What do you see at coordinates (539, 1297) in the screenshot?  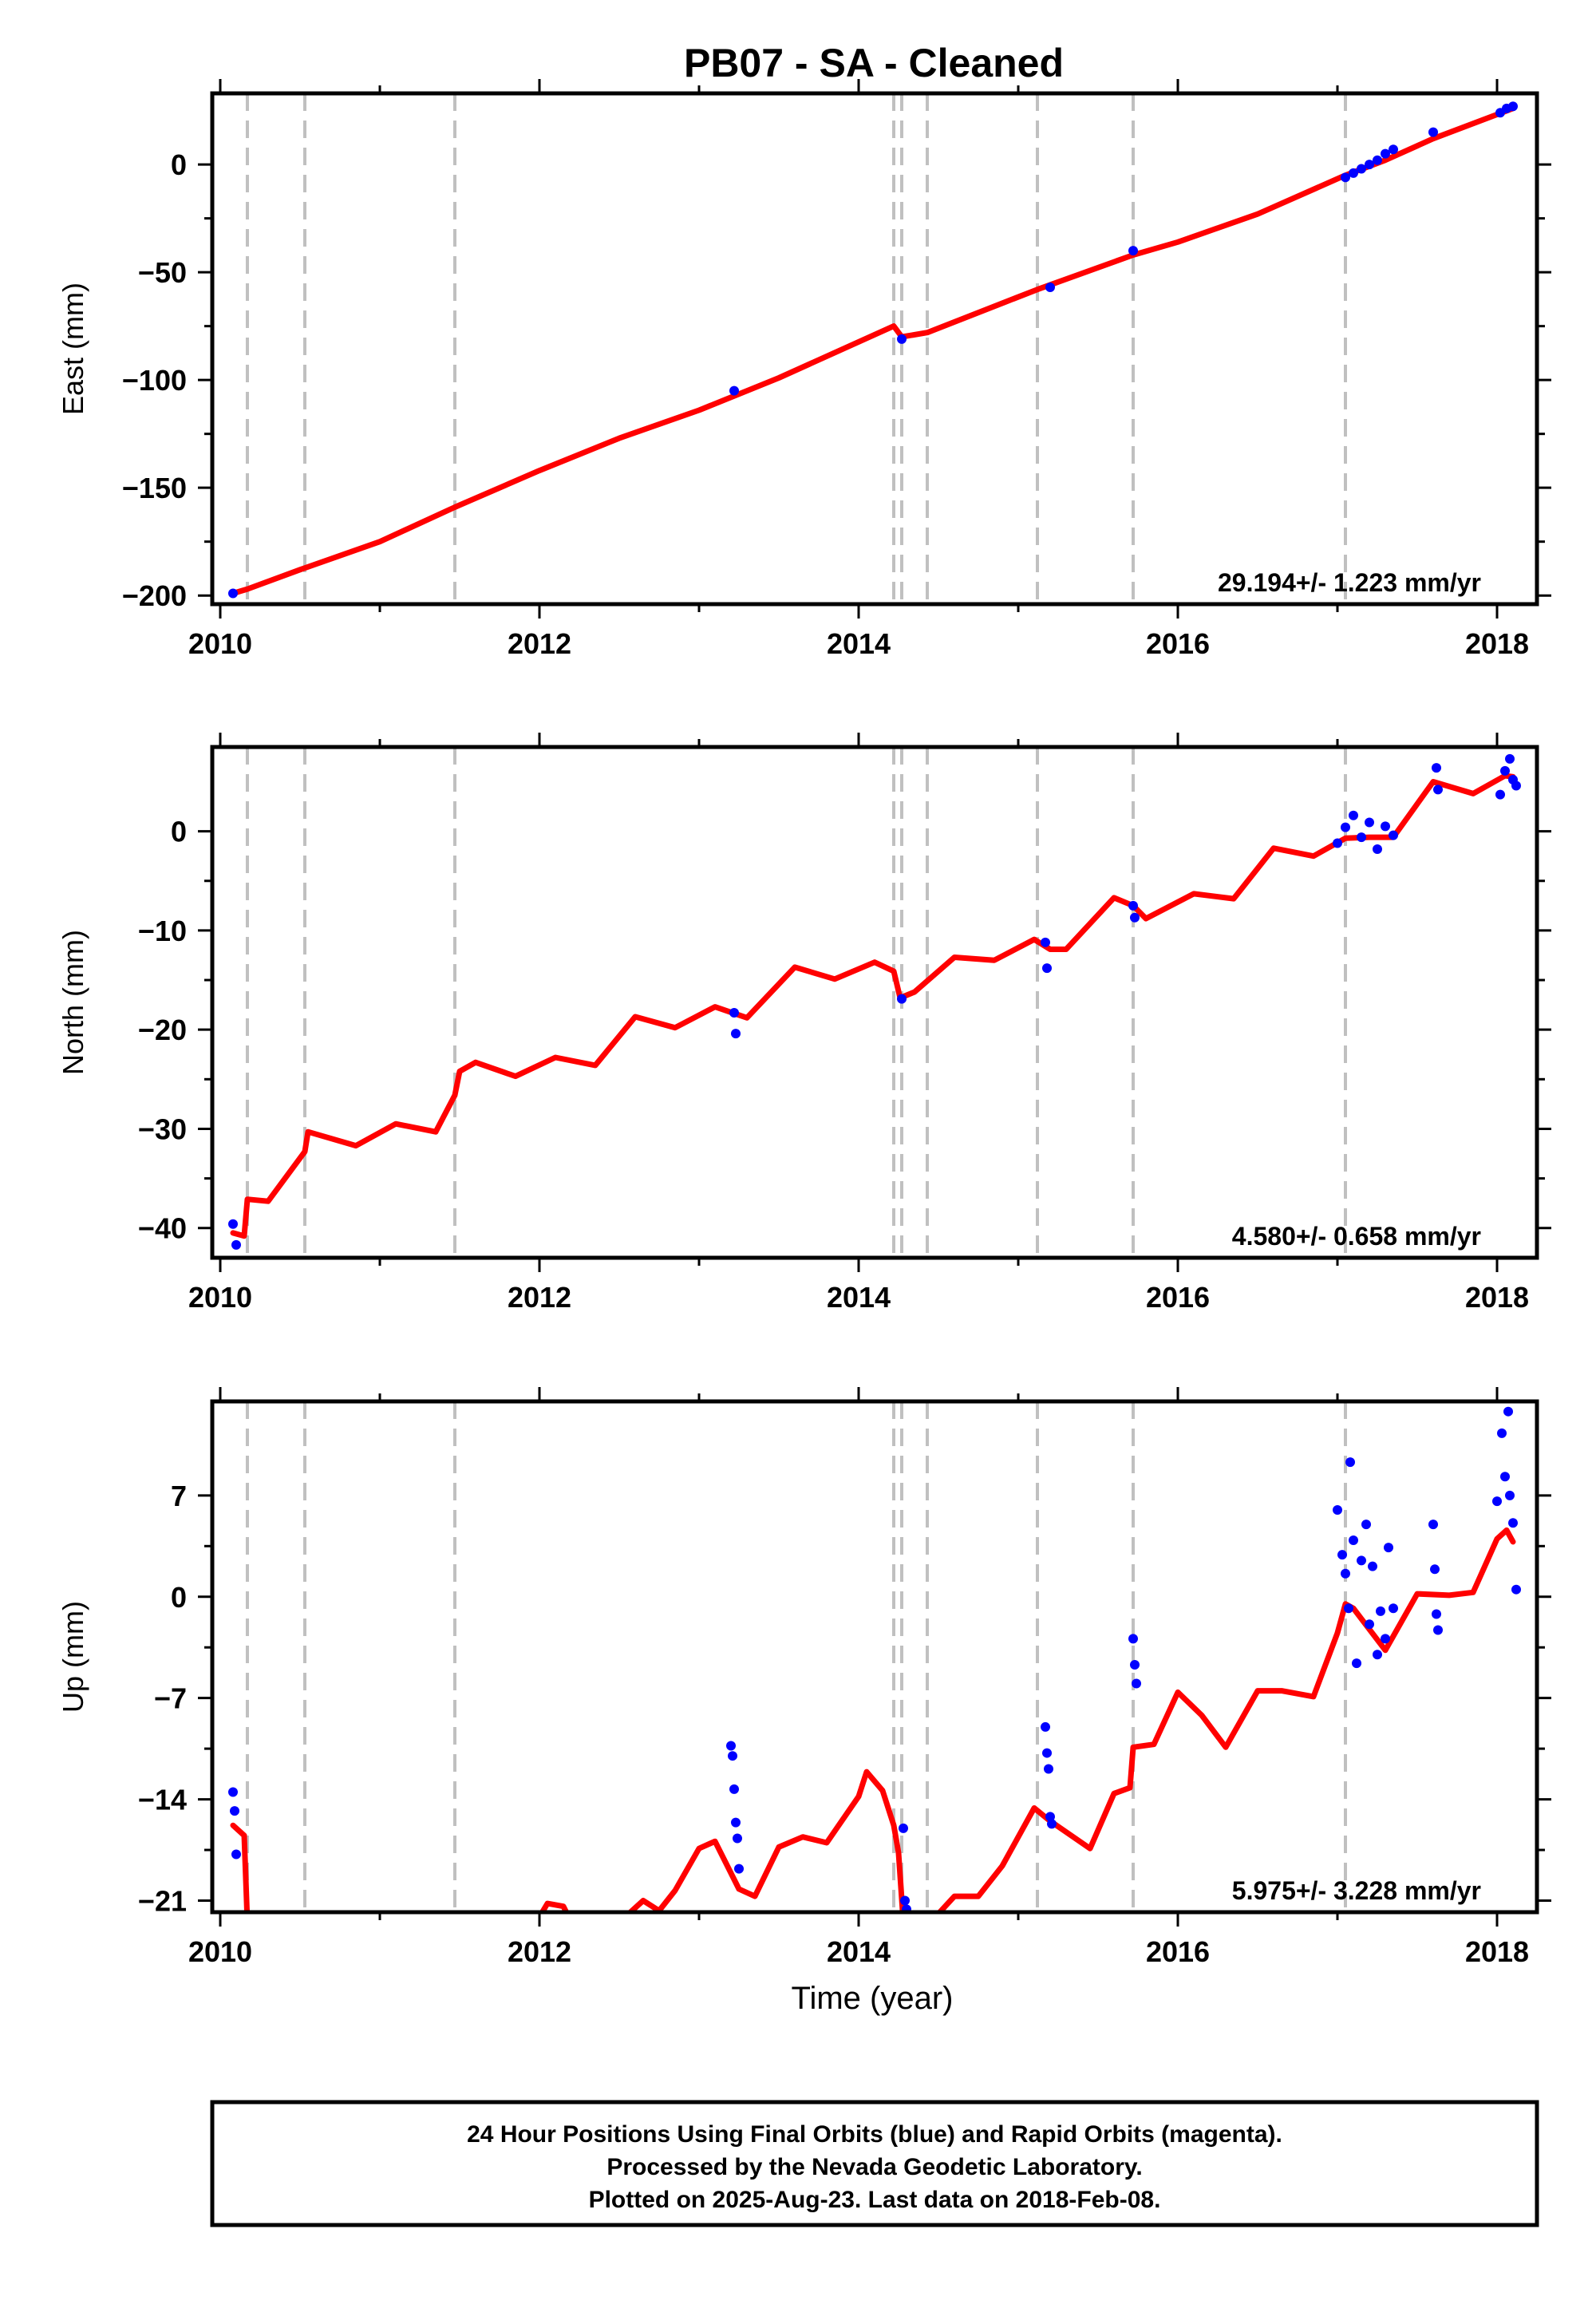 I see `north-xtick-label-1: 2012` at bounding box center [539, 1297].